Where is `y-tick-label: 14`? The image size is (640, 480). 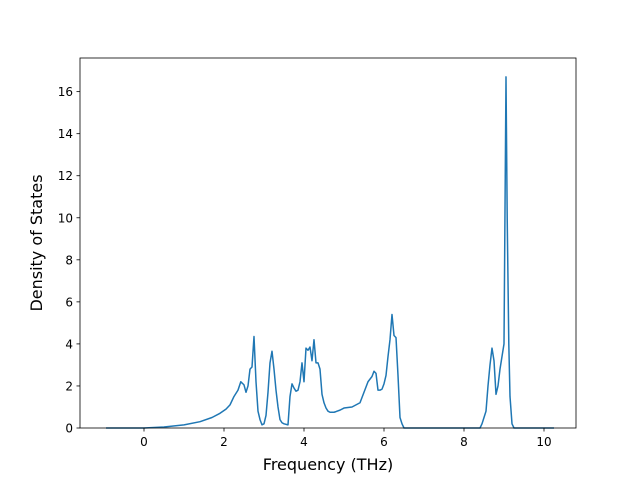 y-tick-label: 14 is located at coordinates (65, 134).